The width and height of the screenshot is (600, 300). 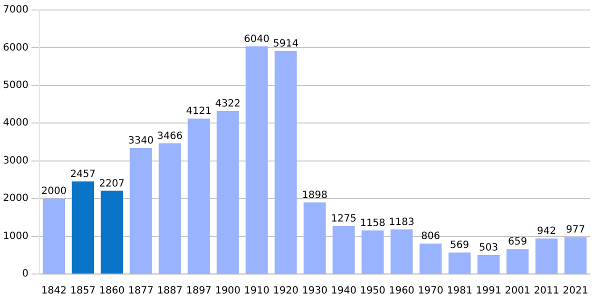 I want to click on x-tick-label: 1940, so click(x=343, y=291).